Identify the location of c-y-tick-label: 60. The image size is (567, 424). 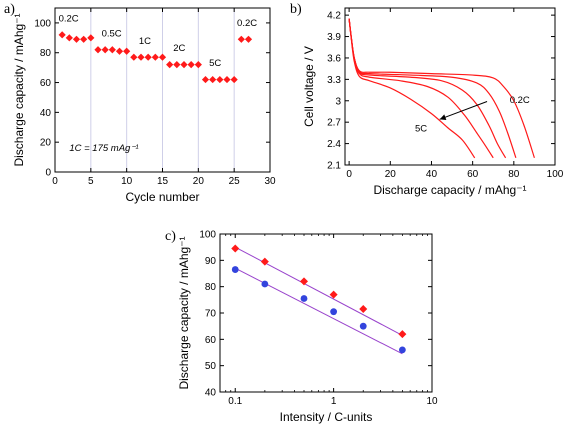
(211, 340).